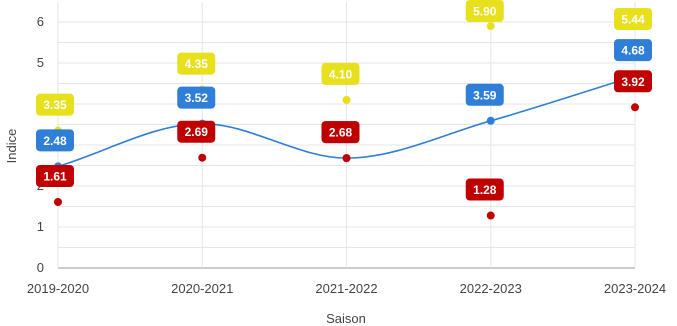  Describe the element at coordinates (40, 21) in the screenshot. I see `y-tick-label: 6` at that location.